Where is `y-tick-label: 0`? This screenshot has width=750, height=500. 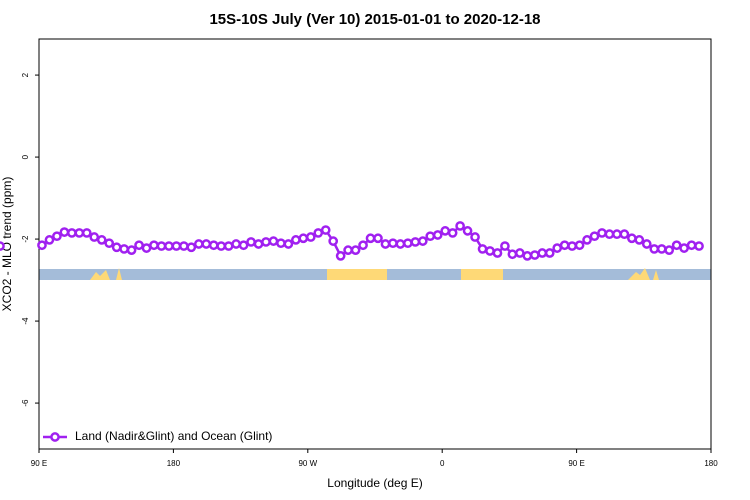 y-tick-label: 0 is located at coordinates (25, 156).